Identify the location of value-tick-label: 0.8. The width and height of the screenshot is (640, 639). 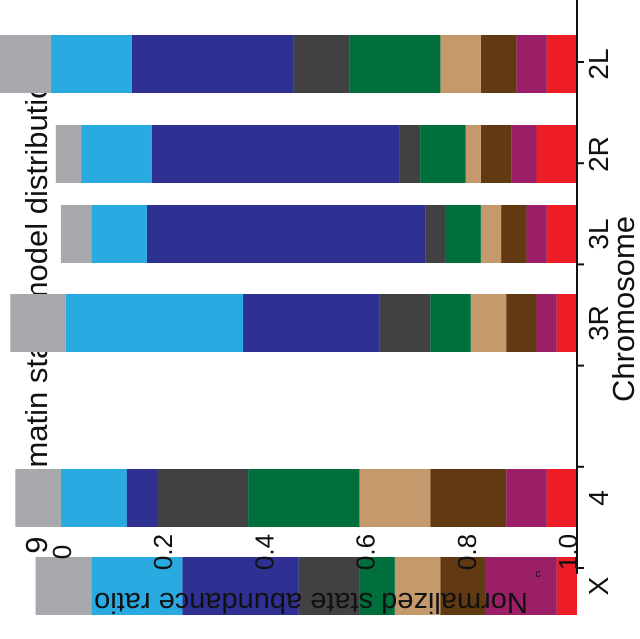
(467, 552).